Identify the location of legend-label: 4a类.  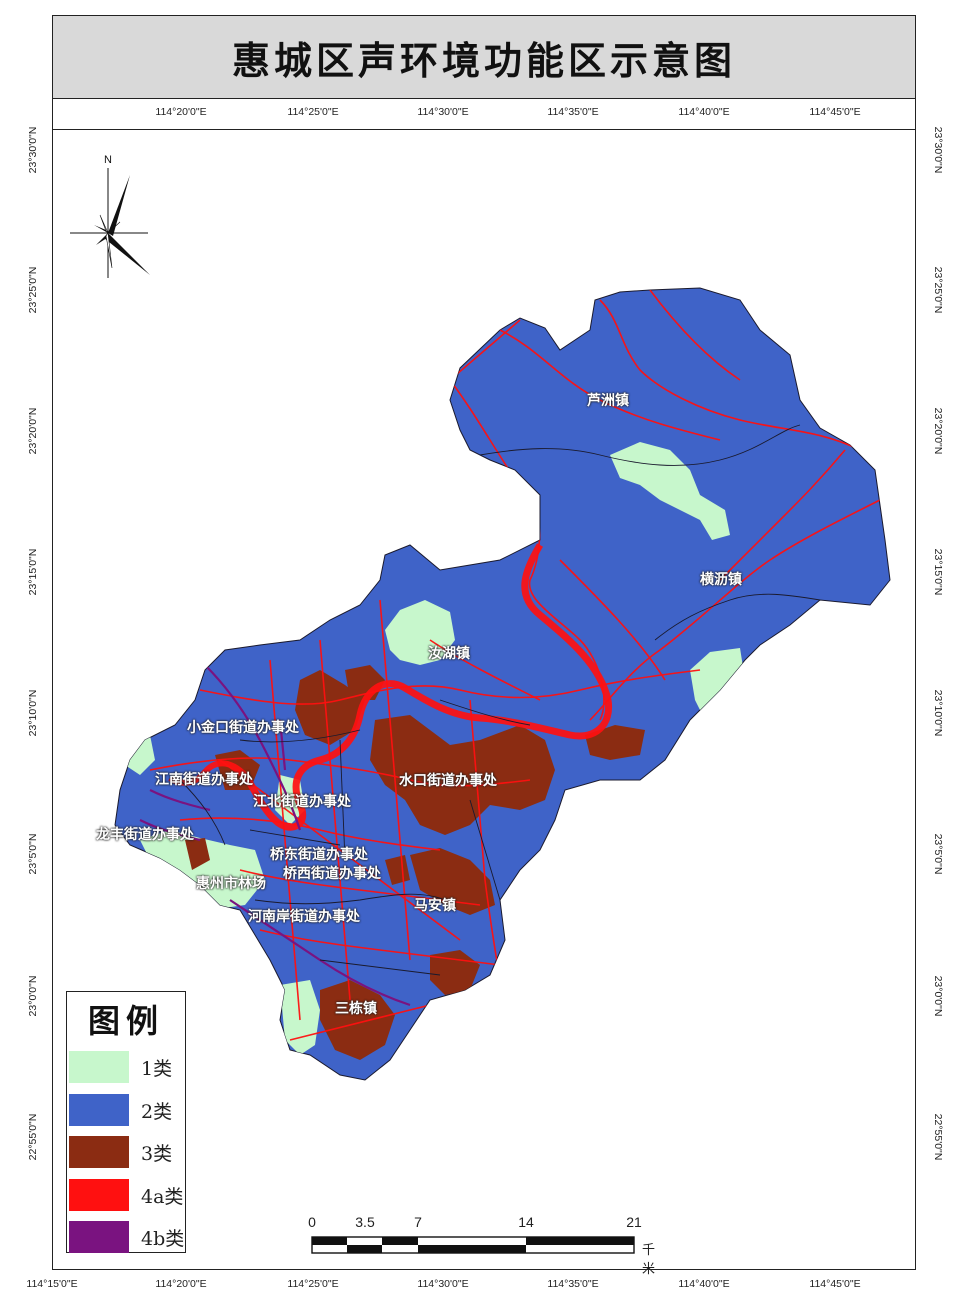
(162, 1196).